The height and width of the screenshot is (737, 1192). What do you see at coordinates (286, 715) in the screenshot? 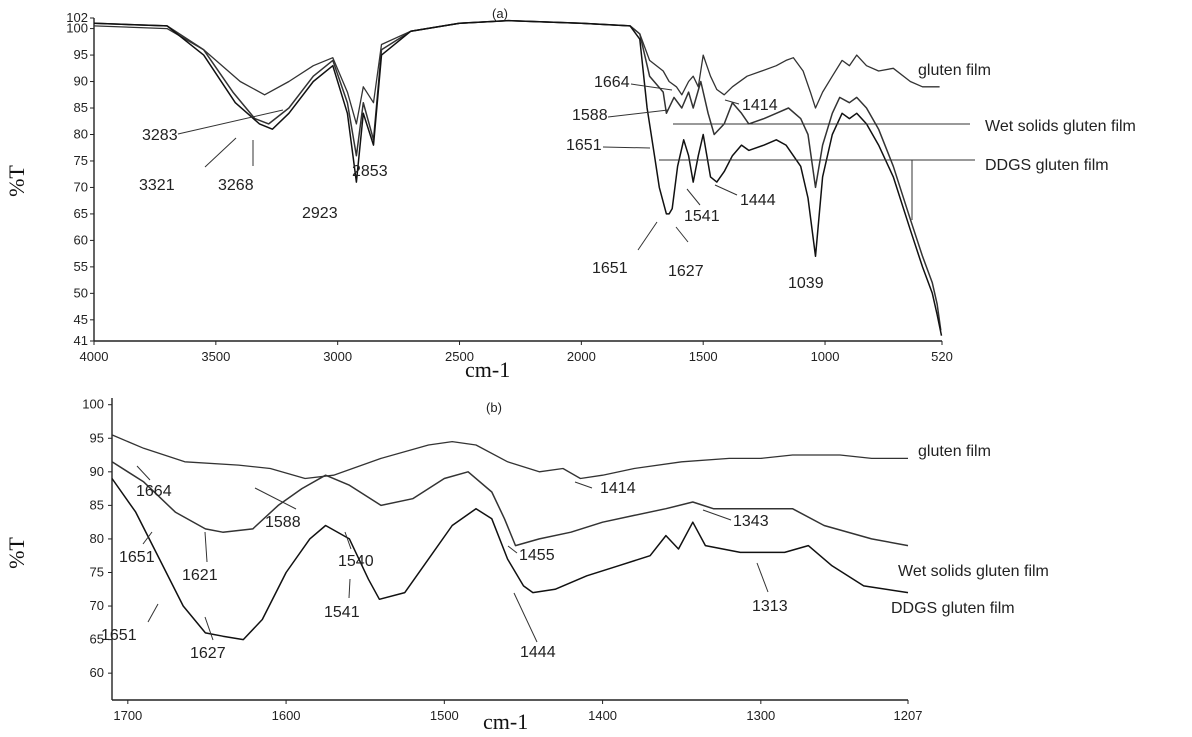
I see `x-tick-label: 1600` at bounding box center [286, 715].